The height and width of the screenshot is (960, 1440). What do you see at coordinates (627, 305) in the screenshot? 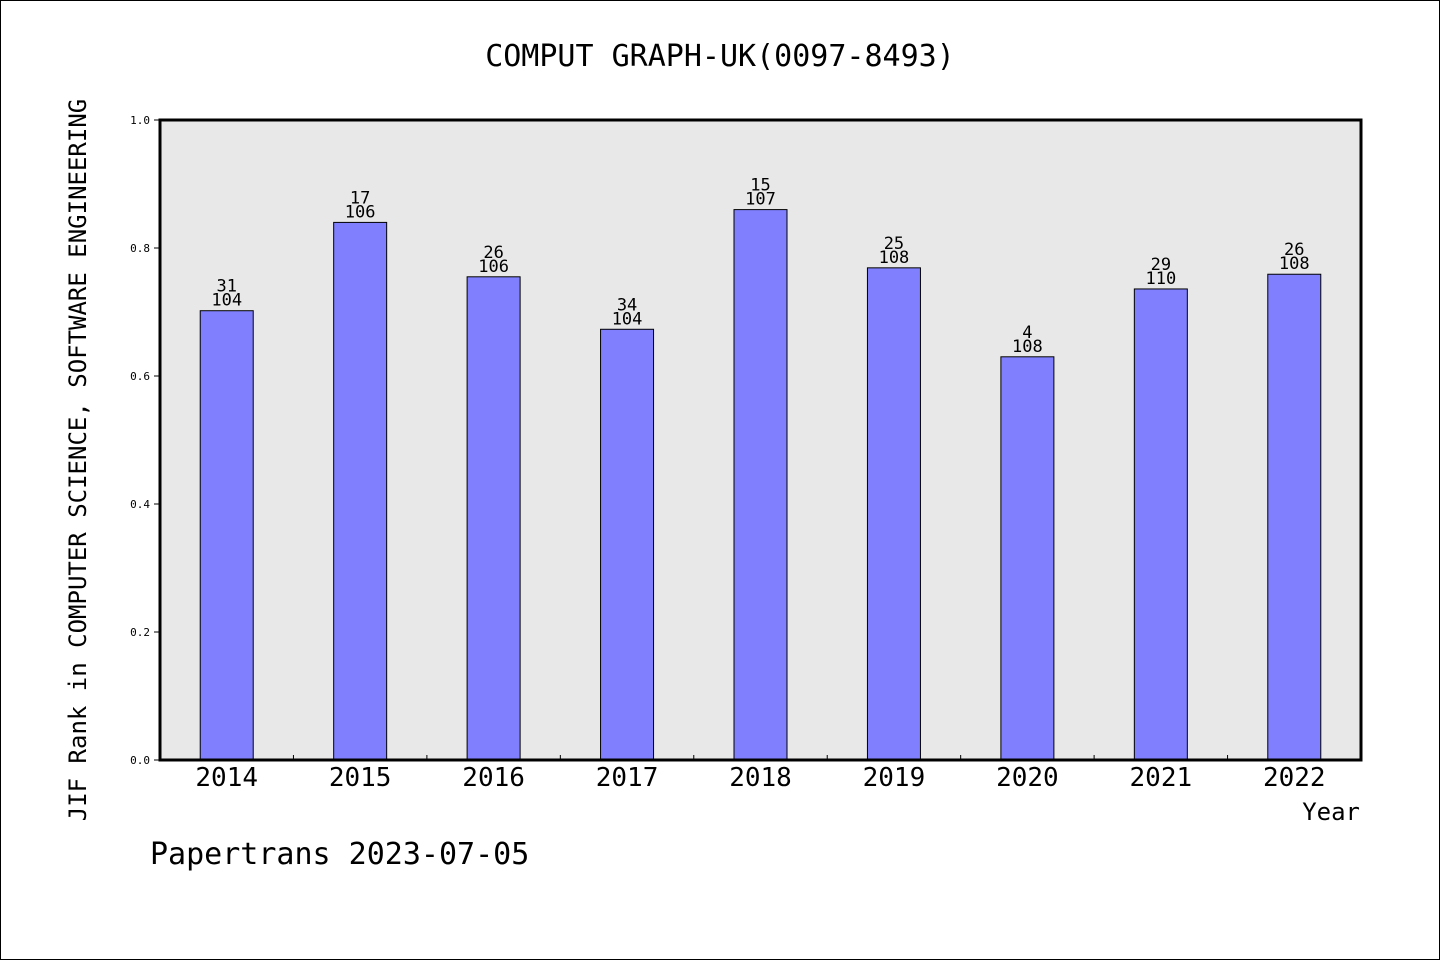
I see `bar-rank-label: 34` at bounding box center [627, 305].